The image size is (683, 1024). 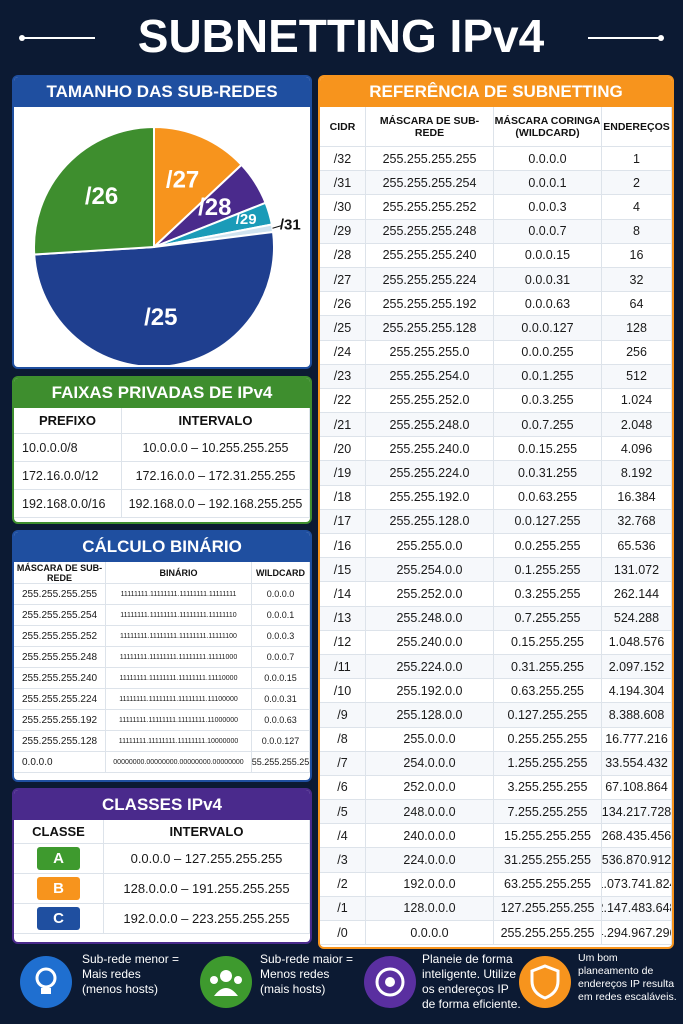 What do you see at coordinates (430, 812) in the screenshot?
I see `table-cell: 248.0.0.0` at bounding box center [430, 812].